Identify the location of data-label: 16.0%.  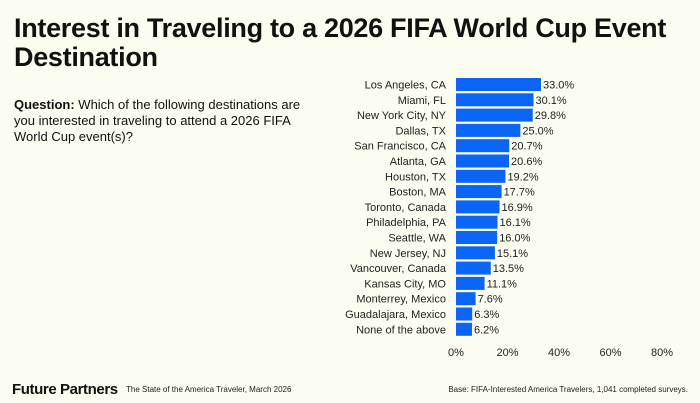
(514, 239).